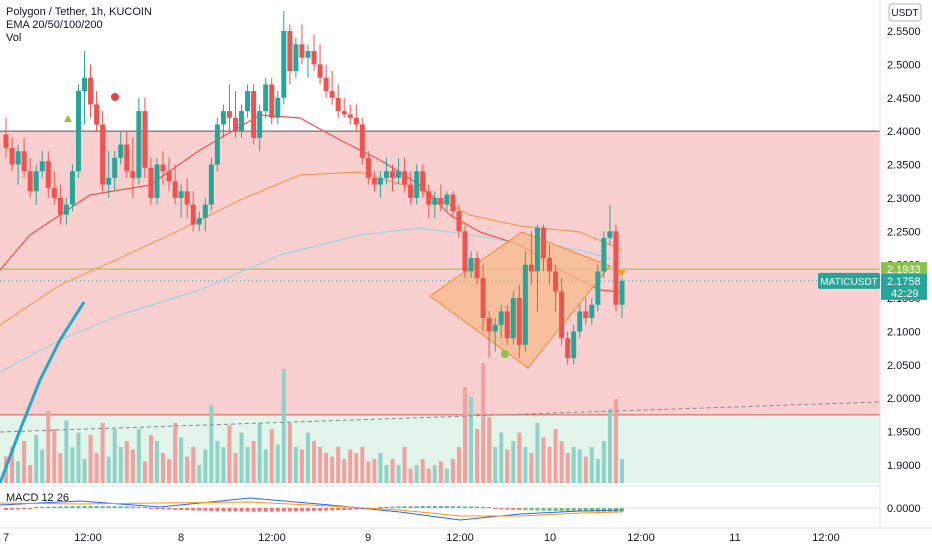 The width and height of the screenshot is (932, 550). Describe the element at coordinates (311, 509) in the screenshot. I see `macd-line` at that location.